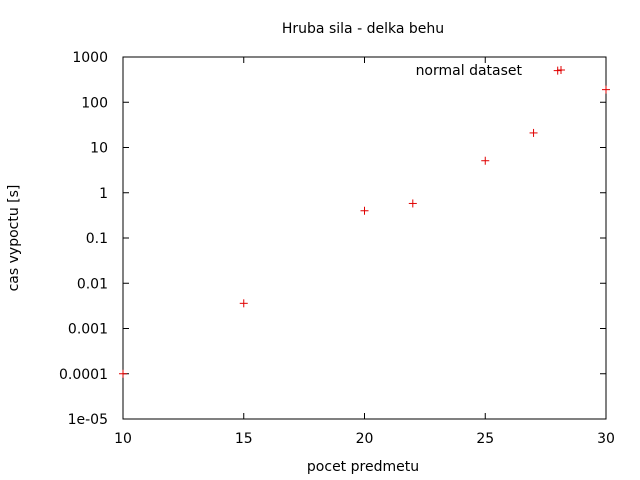  Describe the element at coordinates (103, 194) in the screenshot. I see `y-tick-label: 1` at that location.